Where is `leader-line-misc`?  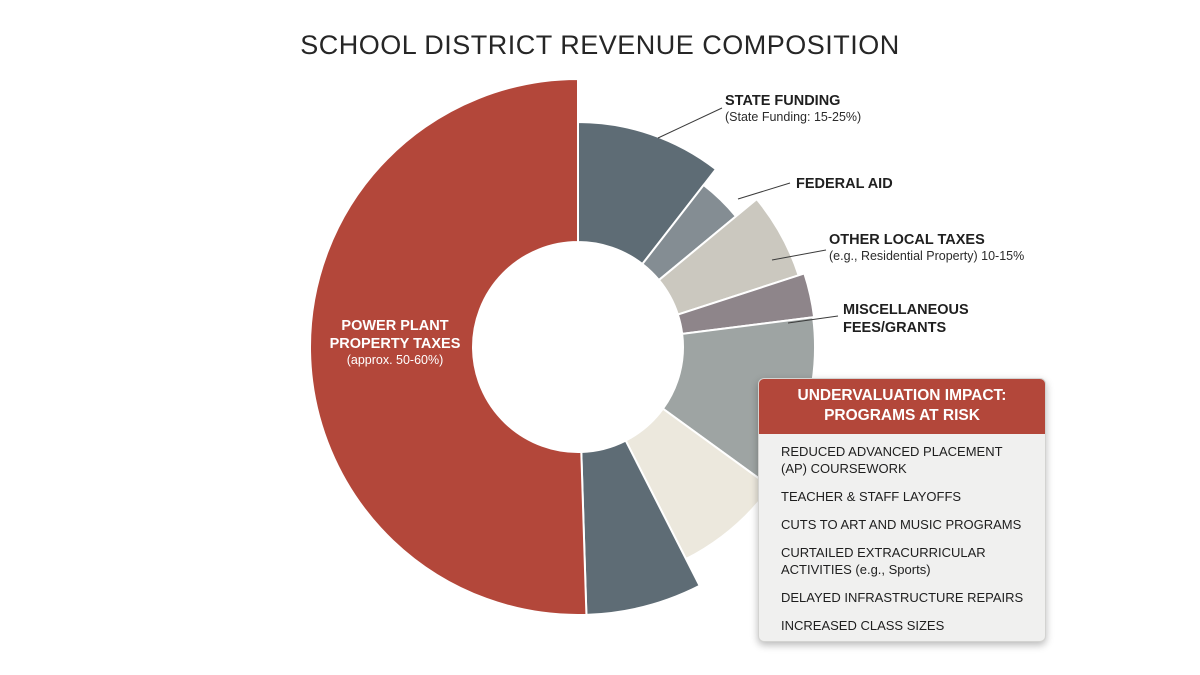 leader-line-misc is located at coordinates (813, 319).